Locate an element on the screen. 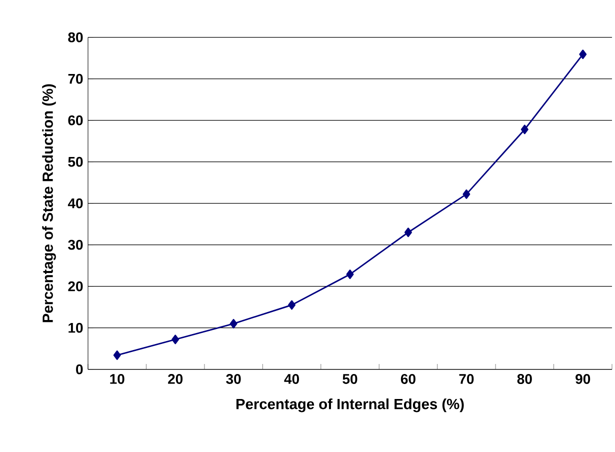  y-tick-label: 10 is located at coordinates (75, 327).